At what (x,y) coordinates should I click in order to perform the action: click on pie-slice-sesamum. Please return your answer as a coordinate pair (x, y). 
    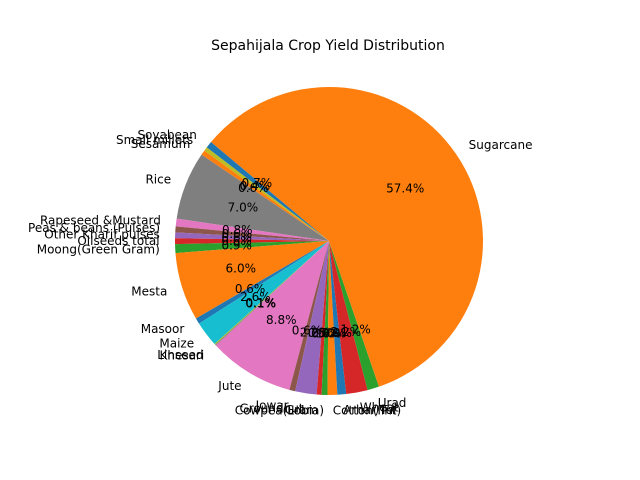
    Looking at the image, I should click on (265, 195).